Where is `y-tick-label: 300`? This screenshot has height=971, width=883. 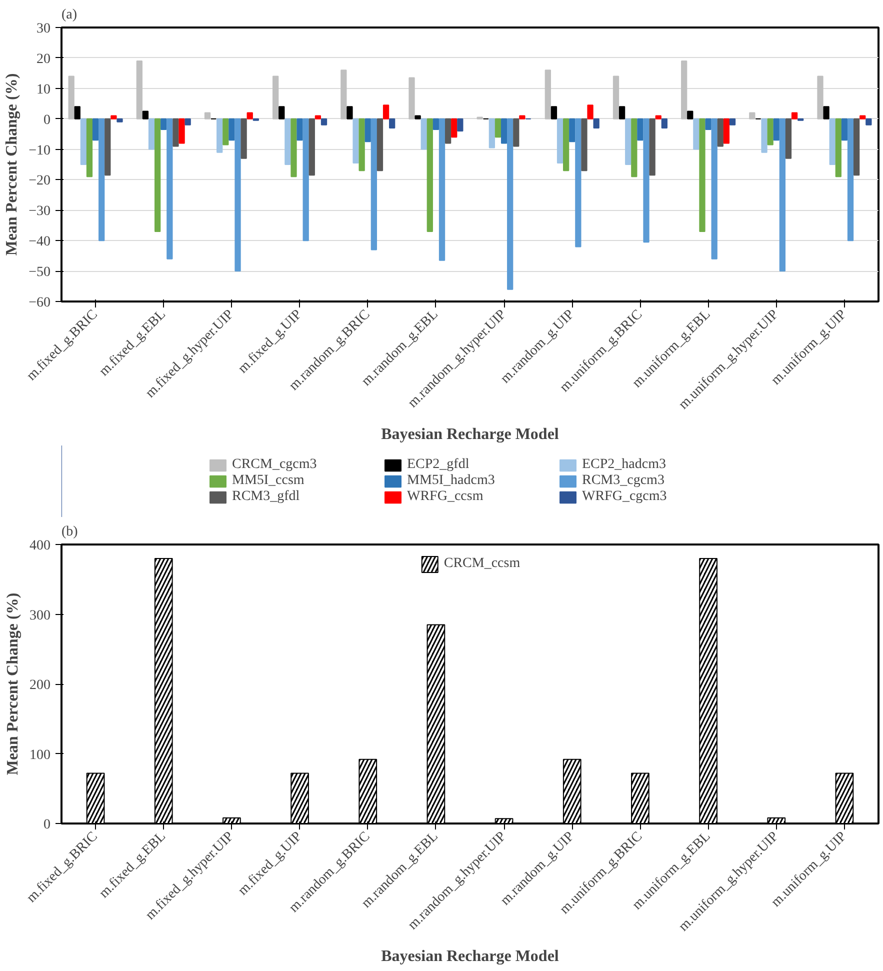 y-tick-label: 300 is located at coordinates (40, 616).